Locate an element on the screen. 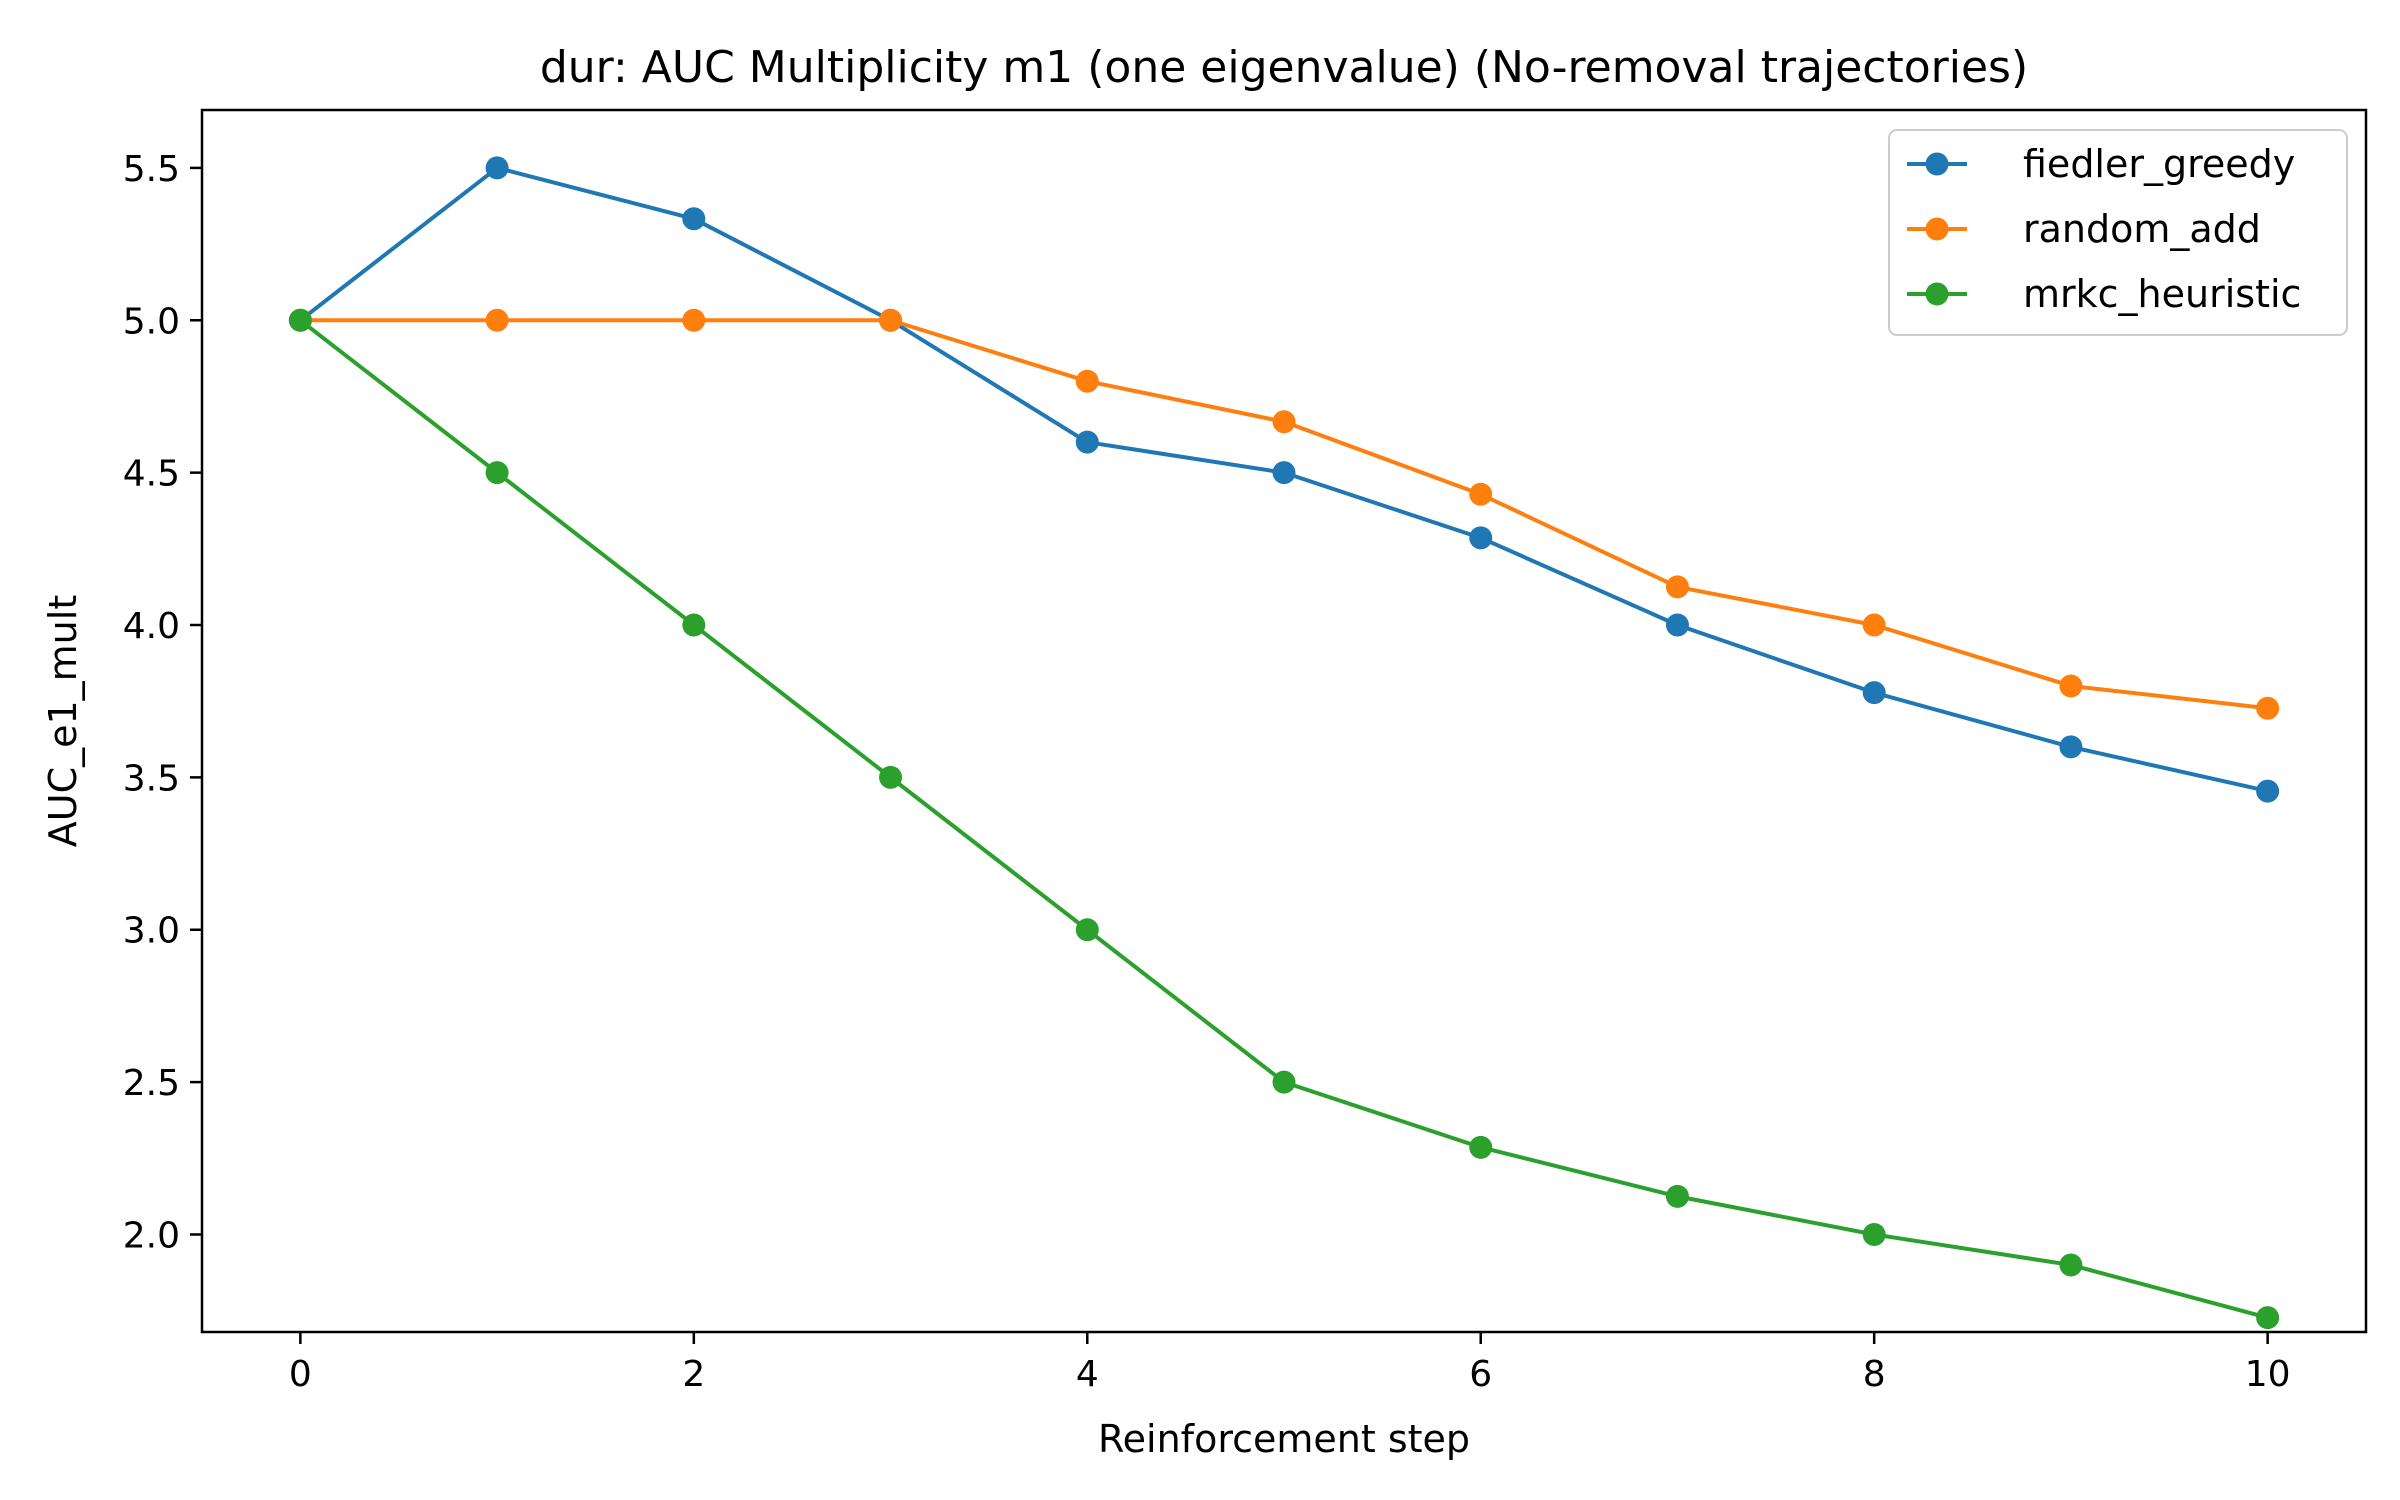  legend-item: mrkc_heuristic is located at coordinates (2104, 294).